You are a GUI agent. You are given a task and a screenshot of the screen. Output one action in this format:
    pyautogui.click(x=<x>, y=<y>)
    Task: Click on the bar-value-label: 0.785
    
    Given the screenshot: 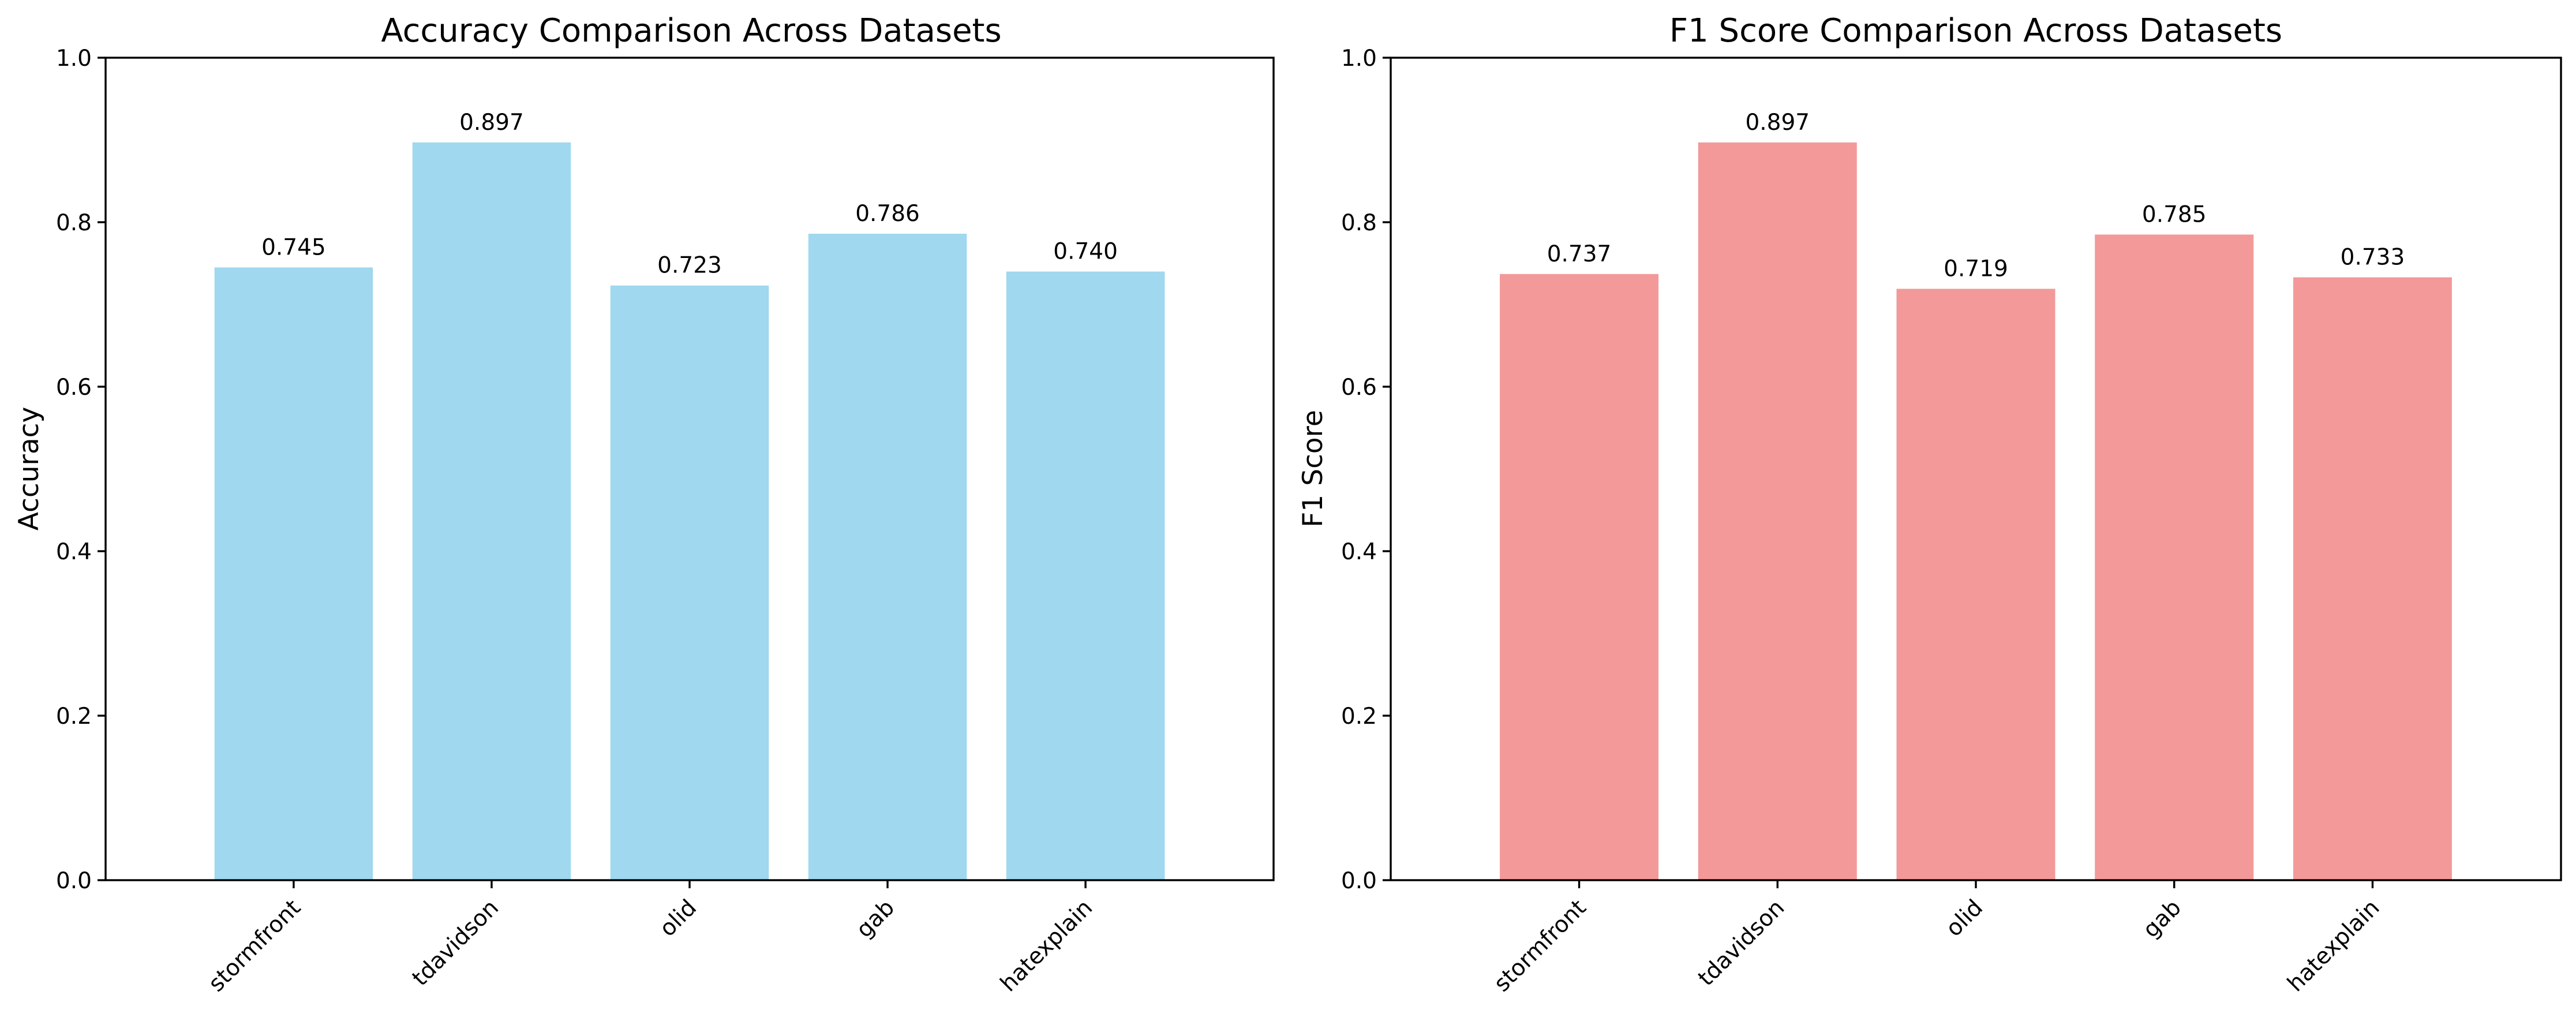 What is the action you would take?
    pyautogui.click(x=2174, y=214)
    